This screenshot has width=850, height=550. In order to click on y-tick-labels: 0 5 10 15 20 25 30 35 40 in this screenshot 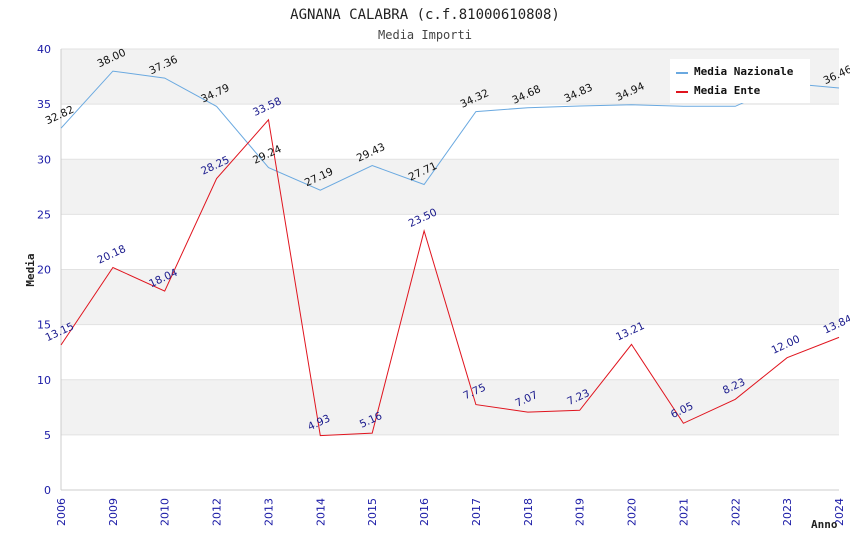, I will do `click(44, 270)`.